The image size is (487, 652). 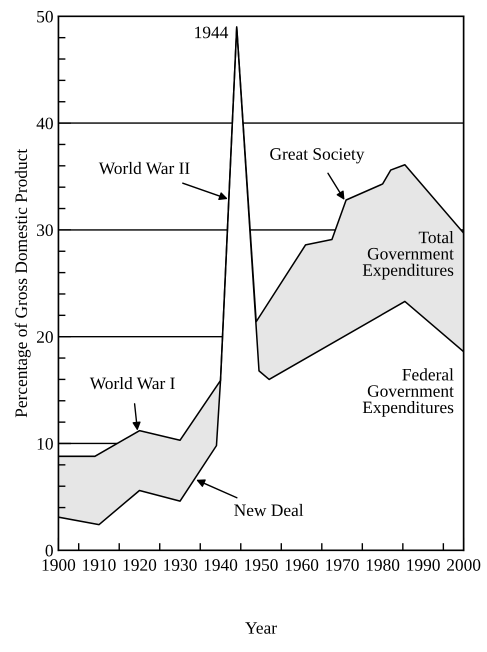 What do you see at coordinates (99, 565) in the screenshot?
I see `x-tick-label: 1910` at bounding box center [99, 565].